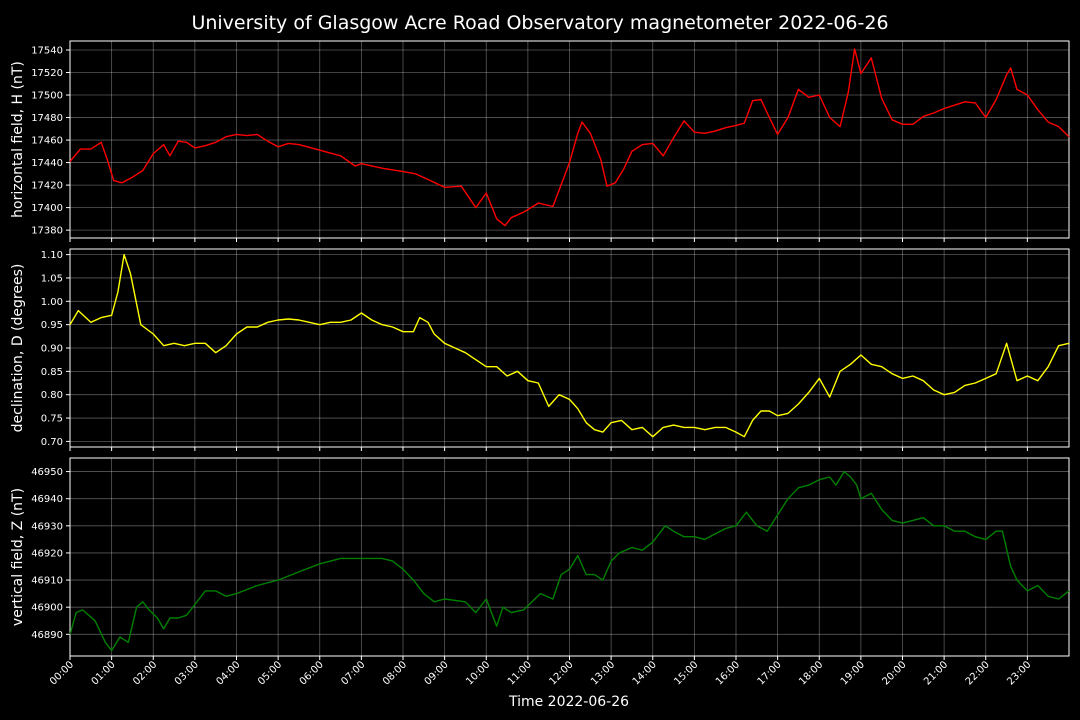  I want to click on x-tick-label: 20:00, so click(894, 673).